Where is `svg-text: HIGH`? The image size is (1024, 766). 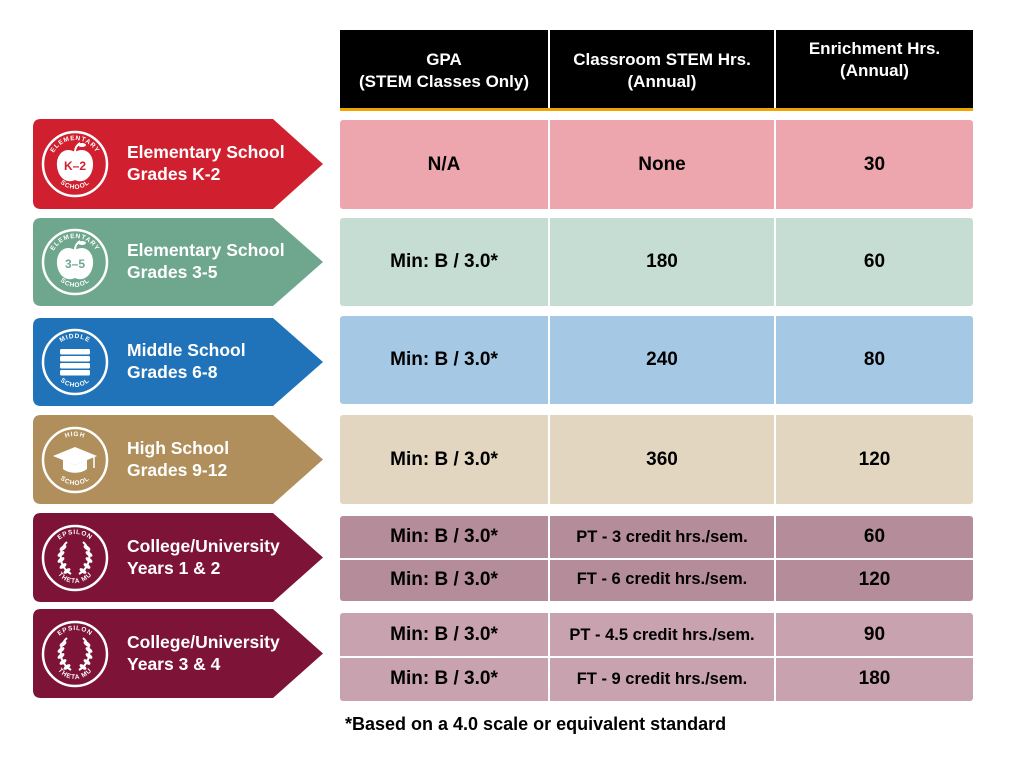
svg-text: HIGH is located at coordinates (75, 434).